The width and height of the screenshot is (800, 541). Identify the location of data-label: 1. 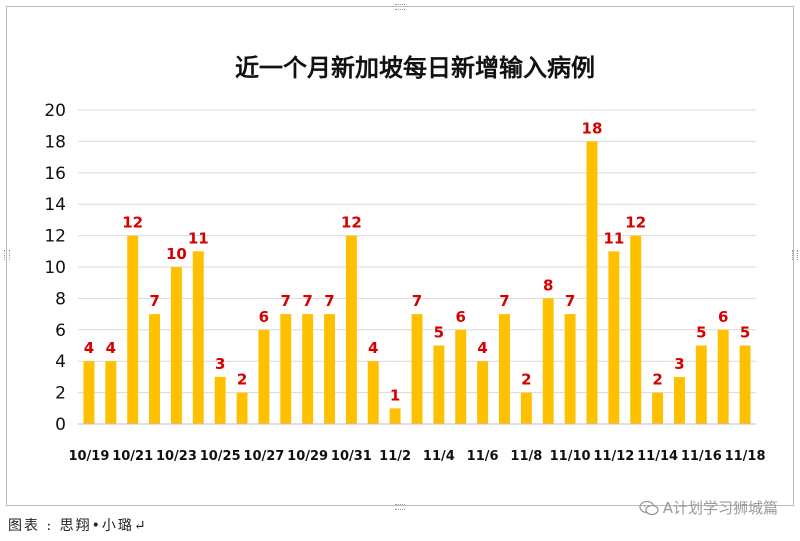
(395, 395).